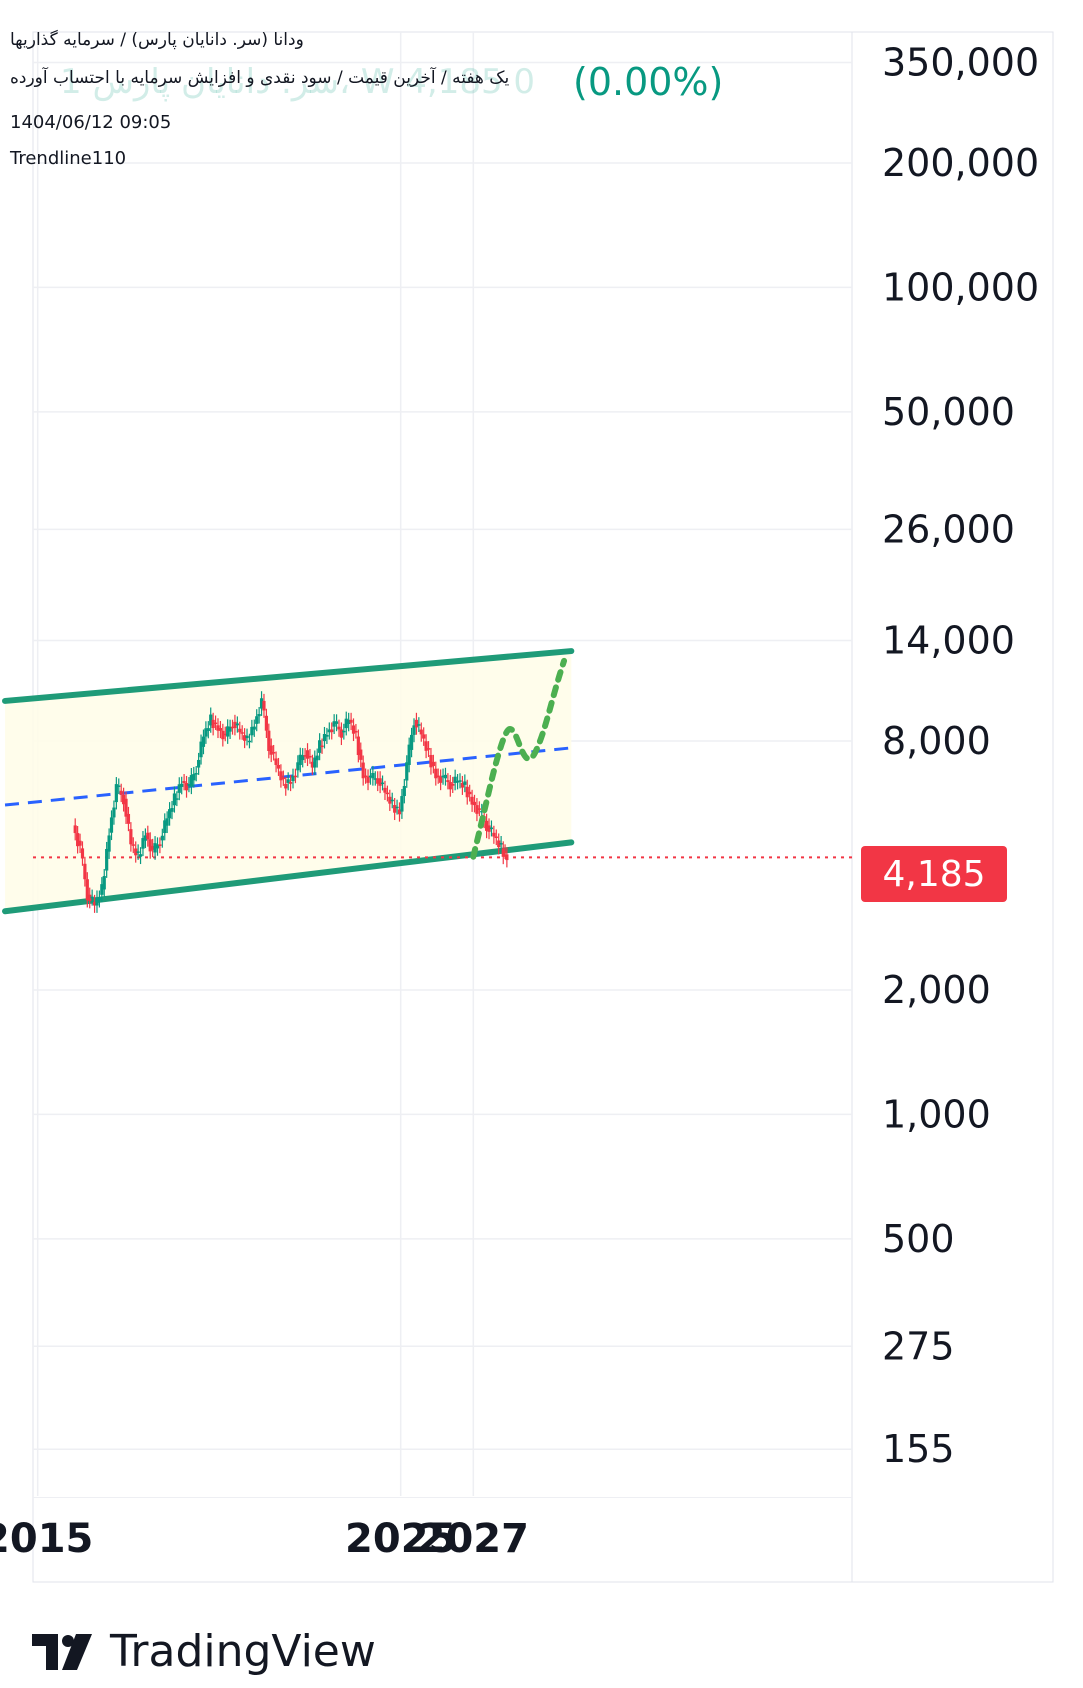 The width and height of the screenshot is (1083, 1688). What do you see at coordinates (62, 1651) in the screenshot?
I see `tradingview-logo-icon` at bounding box center [62, 1651].